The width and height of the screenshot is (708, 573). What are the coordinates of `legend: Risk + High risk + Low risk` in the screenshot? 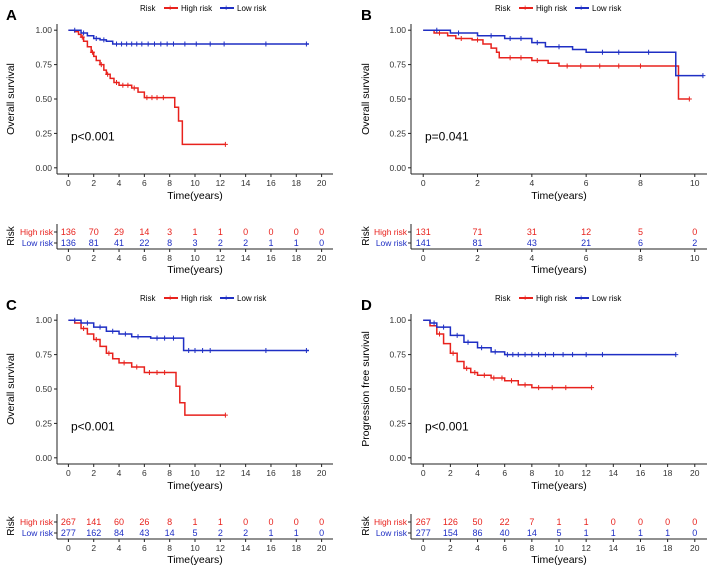 It's located at (558, 298).